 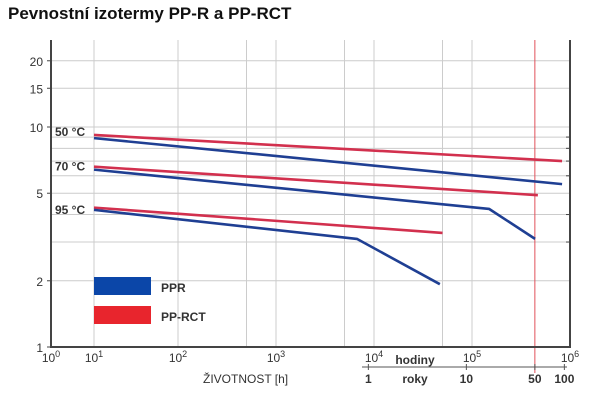 I want to click on hours-label: hodiny, so click(x=415, y=360).